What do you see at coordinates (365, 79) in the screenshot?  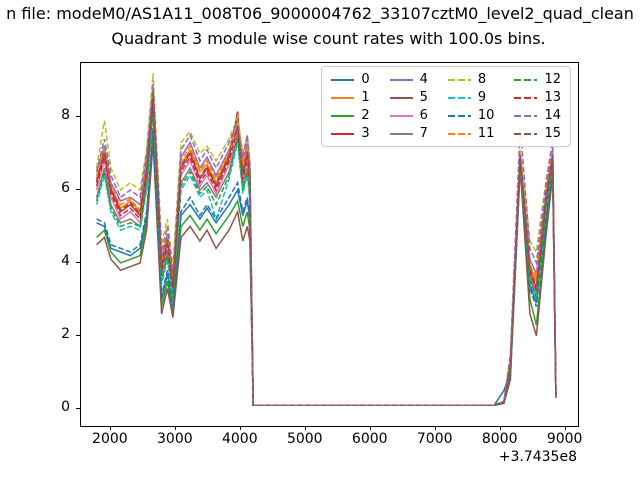 I see `legend-label-0: 0` at bounding box center [365, 79].